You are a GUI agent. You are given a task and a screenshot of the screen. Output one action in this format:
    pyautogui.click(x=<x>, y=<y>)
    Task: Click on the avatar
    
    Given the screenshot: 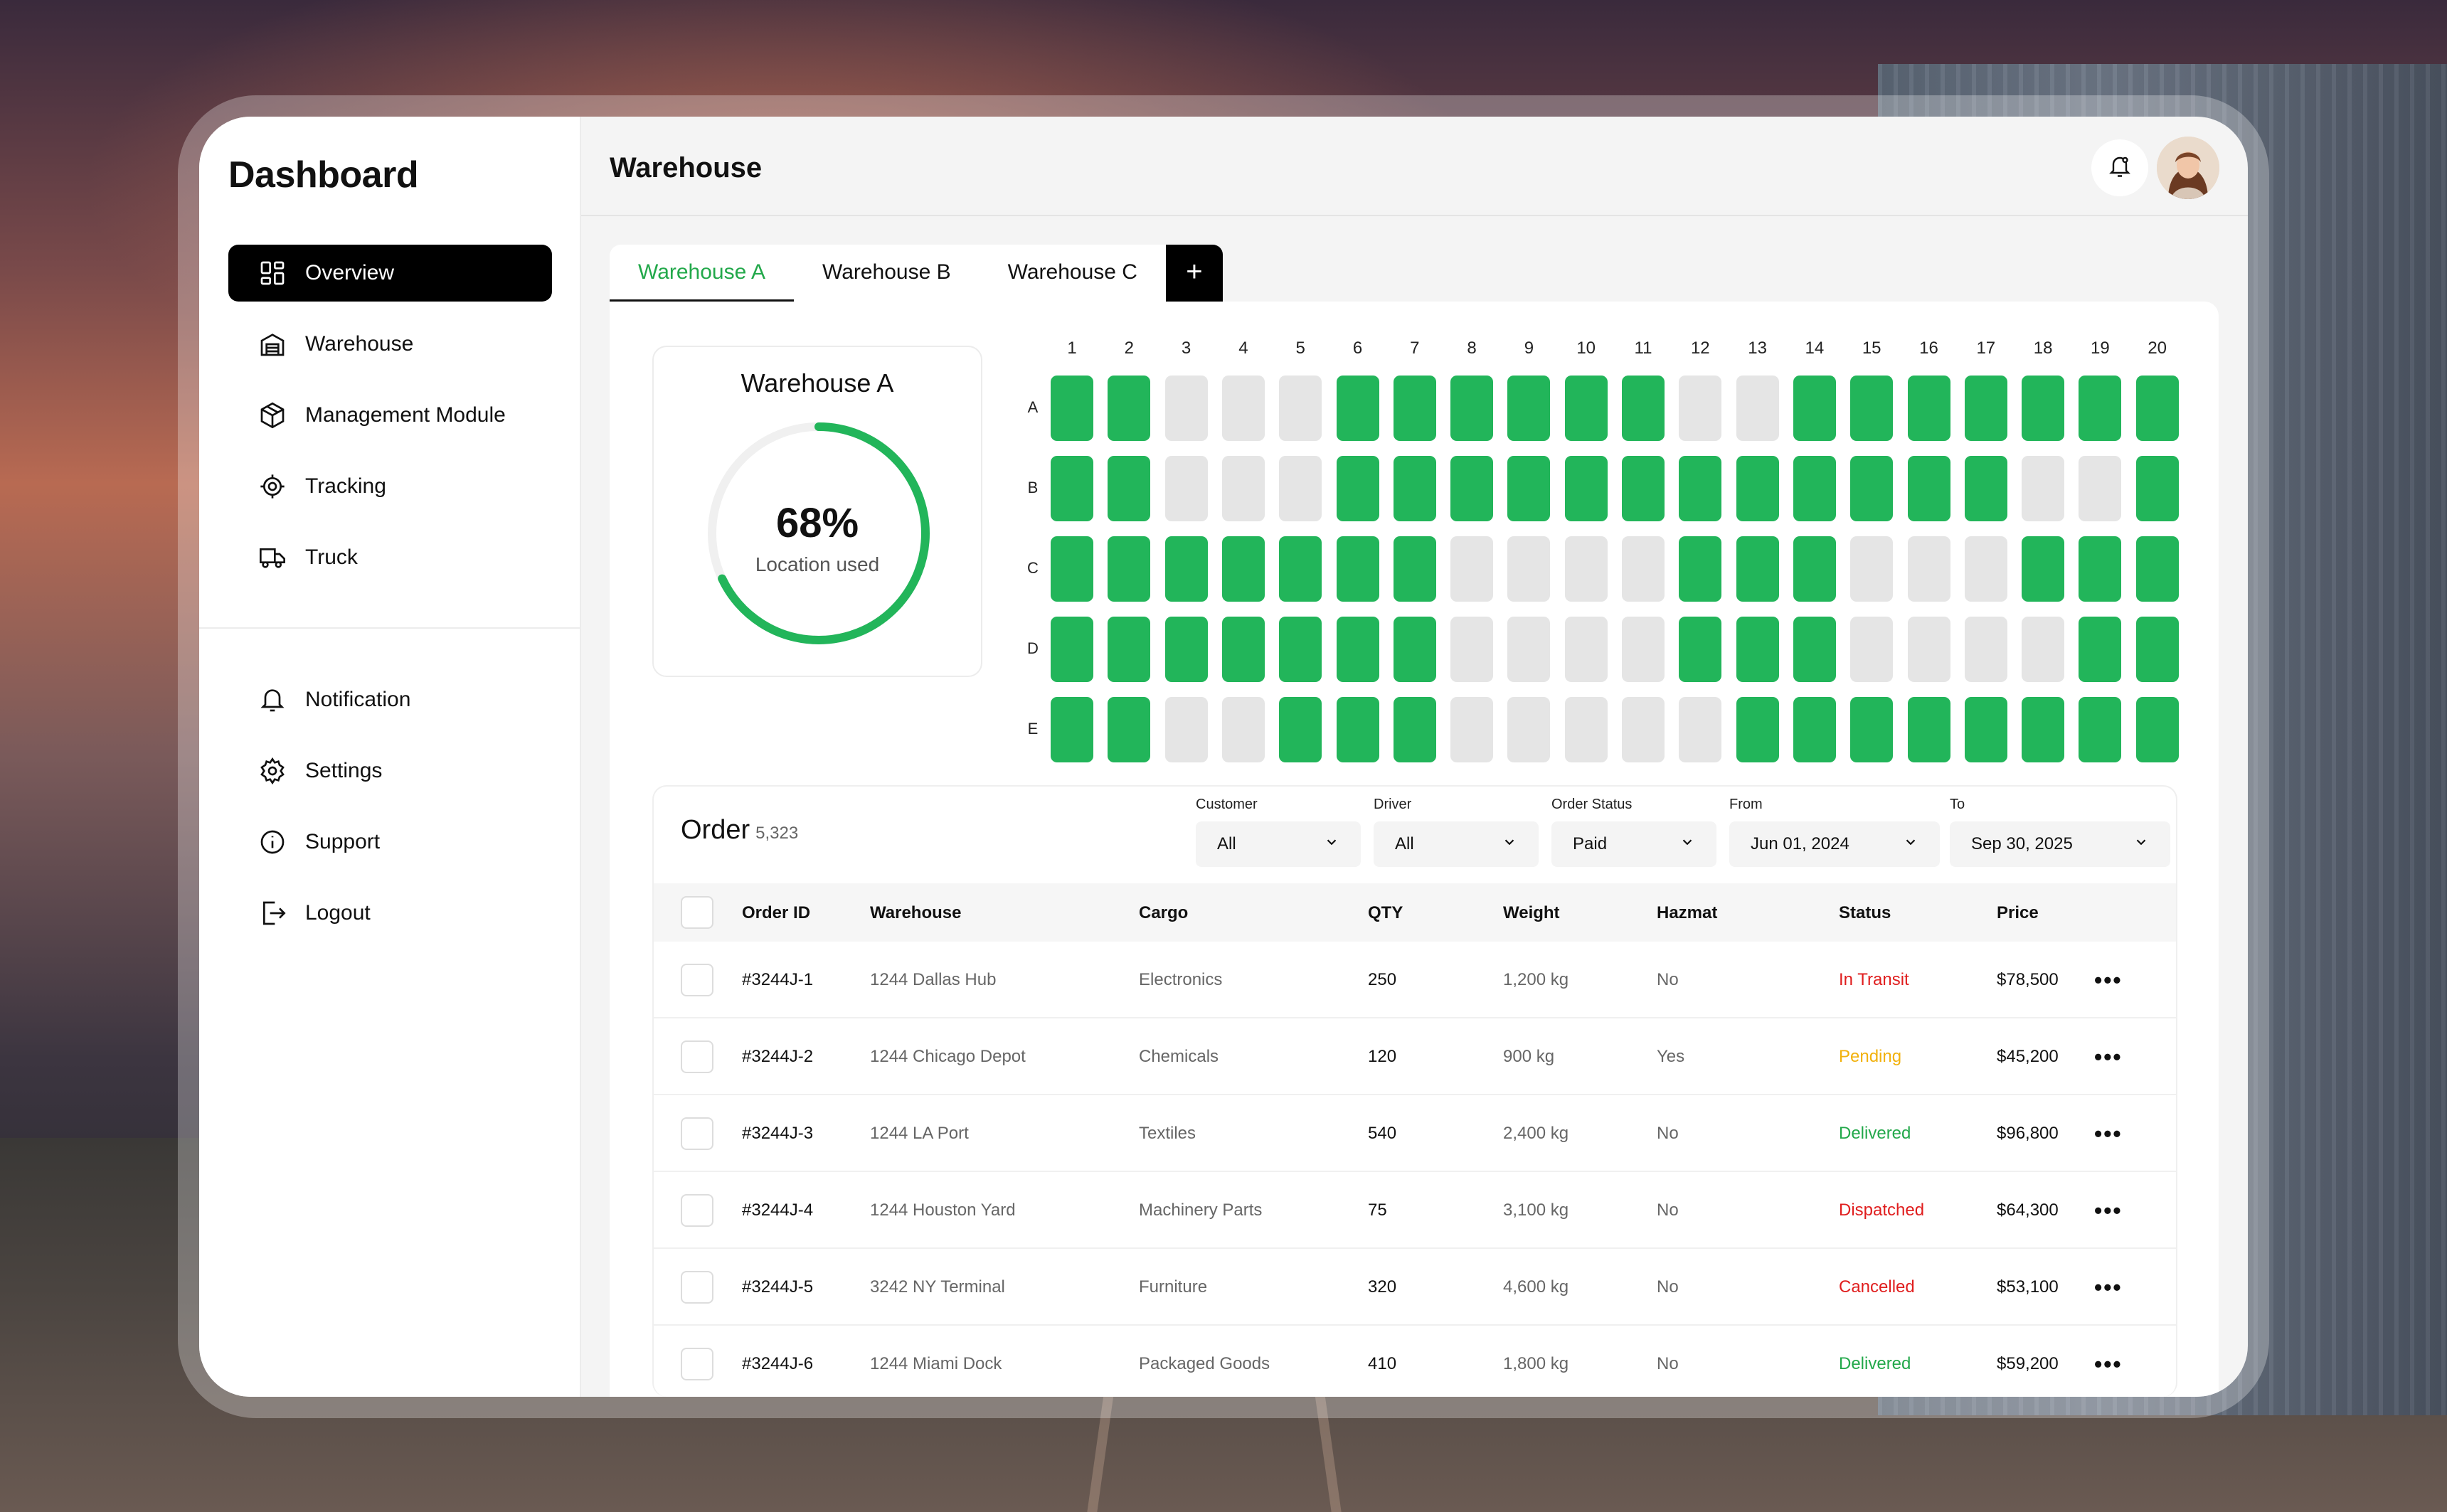 What is the action you would take?
    pyautogui.click(x=2188, y=168)
    